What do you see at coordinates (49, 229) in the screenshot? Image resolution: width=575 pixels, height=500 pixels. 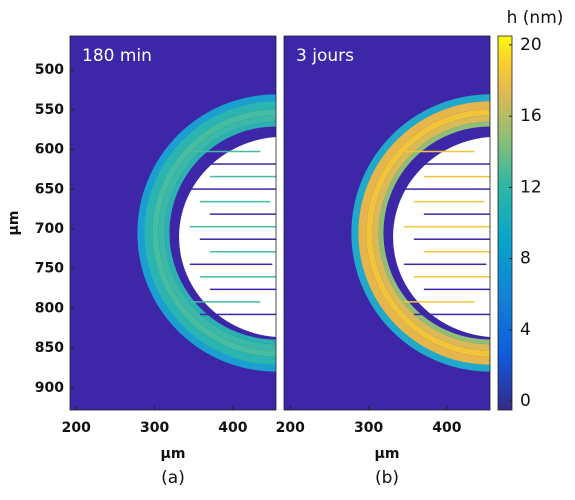 I see `y-tick-label: 700` at bounding box center [49, 229].